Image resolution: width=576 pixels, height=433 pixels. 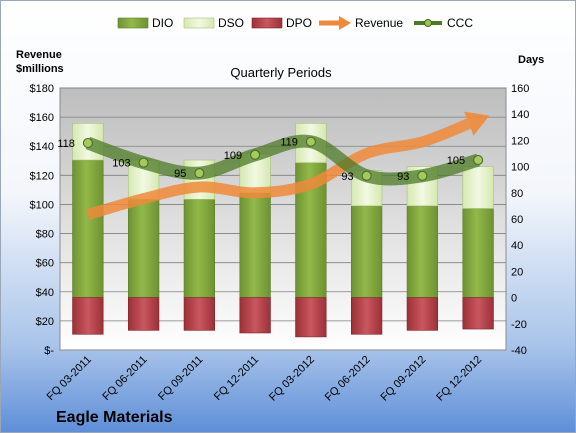 I want to click on x-tick-label: FQ 06-2012, so click(x=348, y=379).